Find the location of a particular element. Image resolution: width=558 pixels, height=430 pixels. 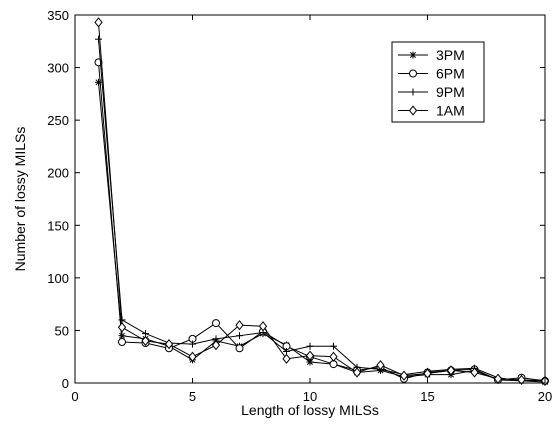

legend-item: 6PM is located at coordinates (431, 74).